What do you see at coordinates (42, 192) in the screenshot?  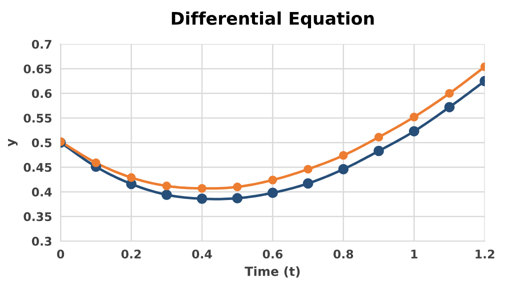 I see `y-tick-label: 0.4` at bounding box center [42, 192].